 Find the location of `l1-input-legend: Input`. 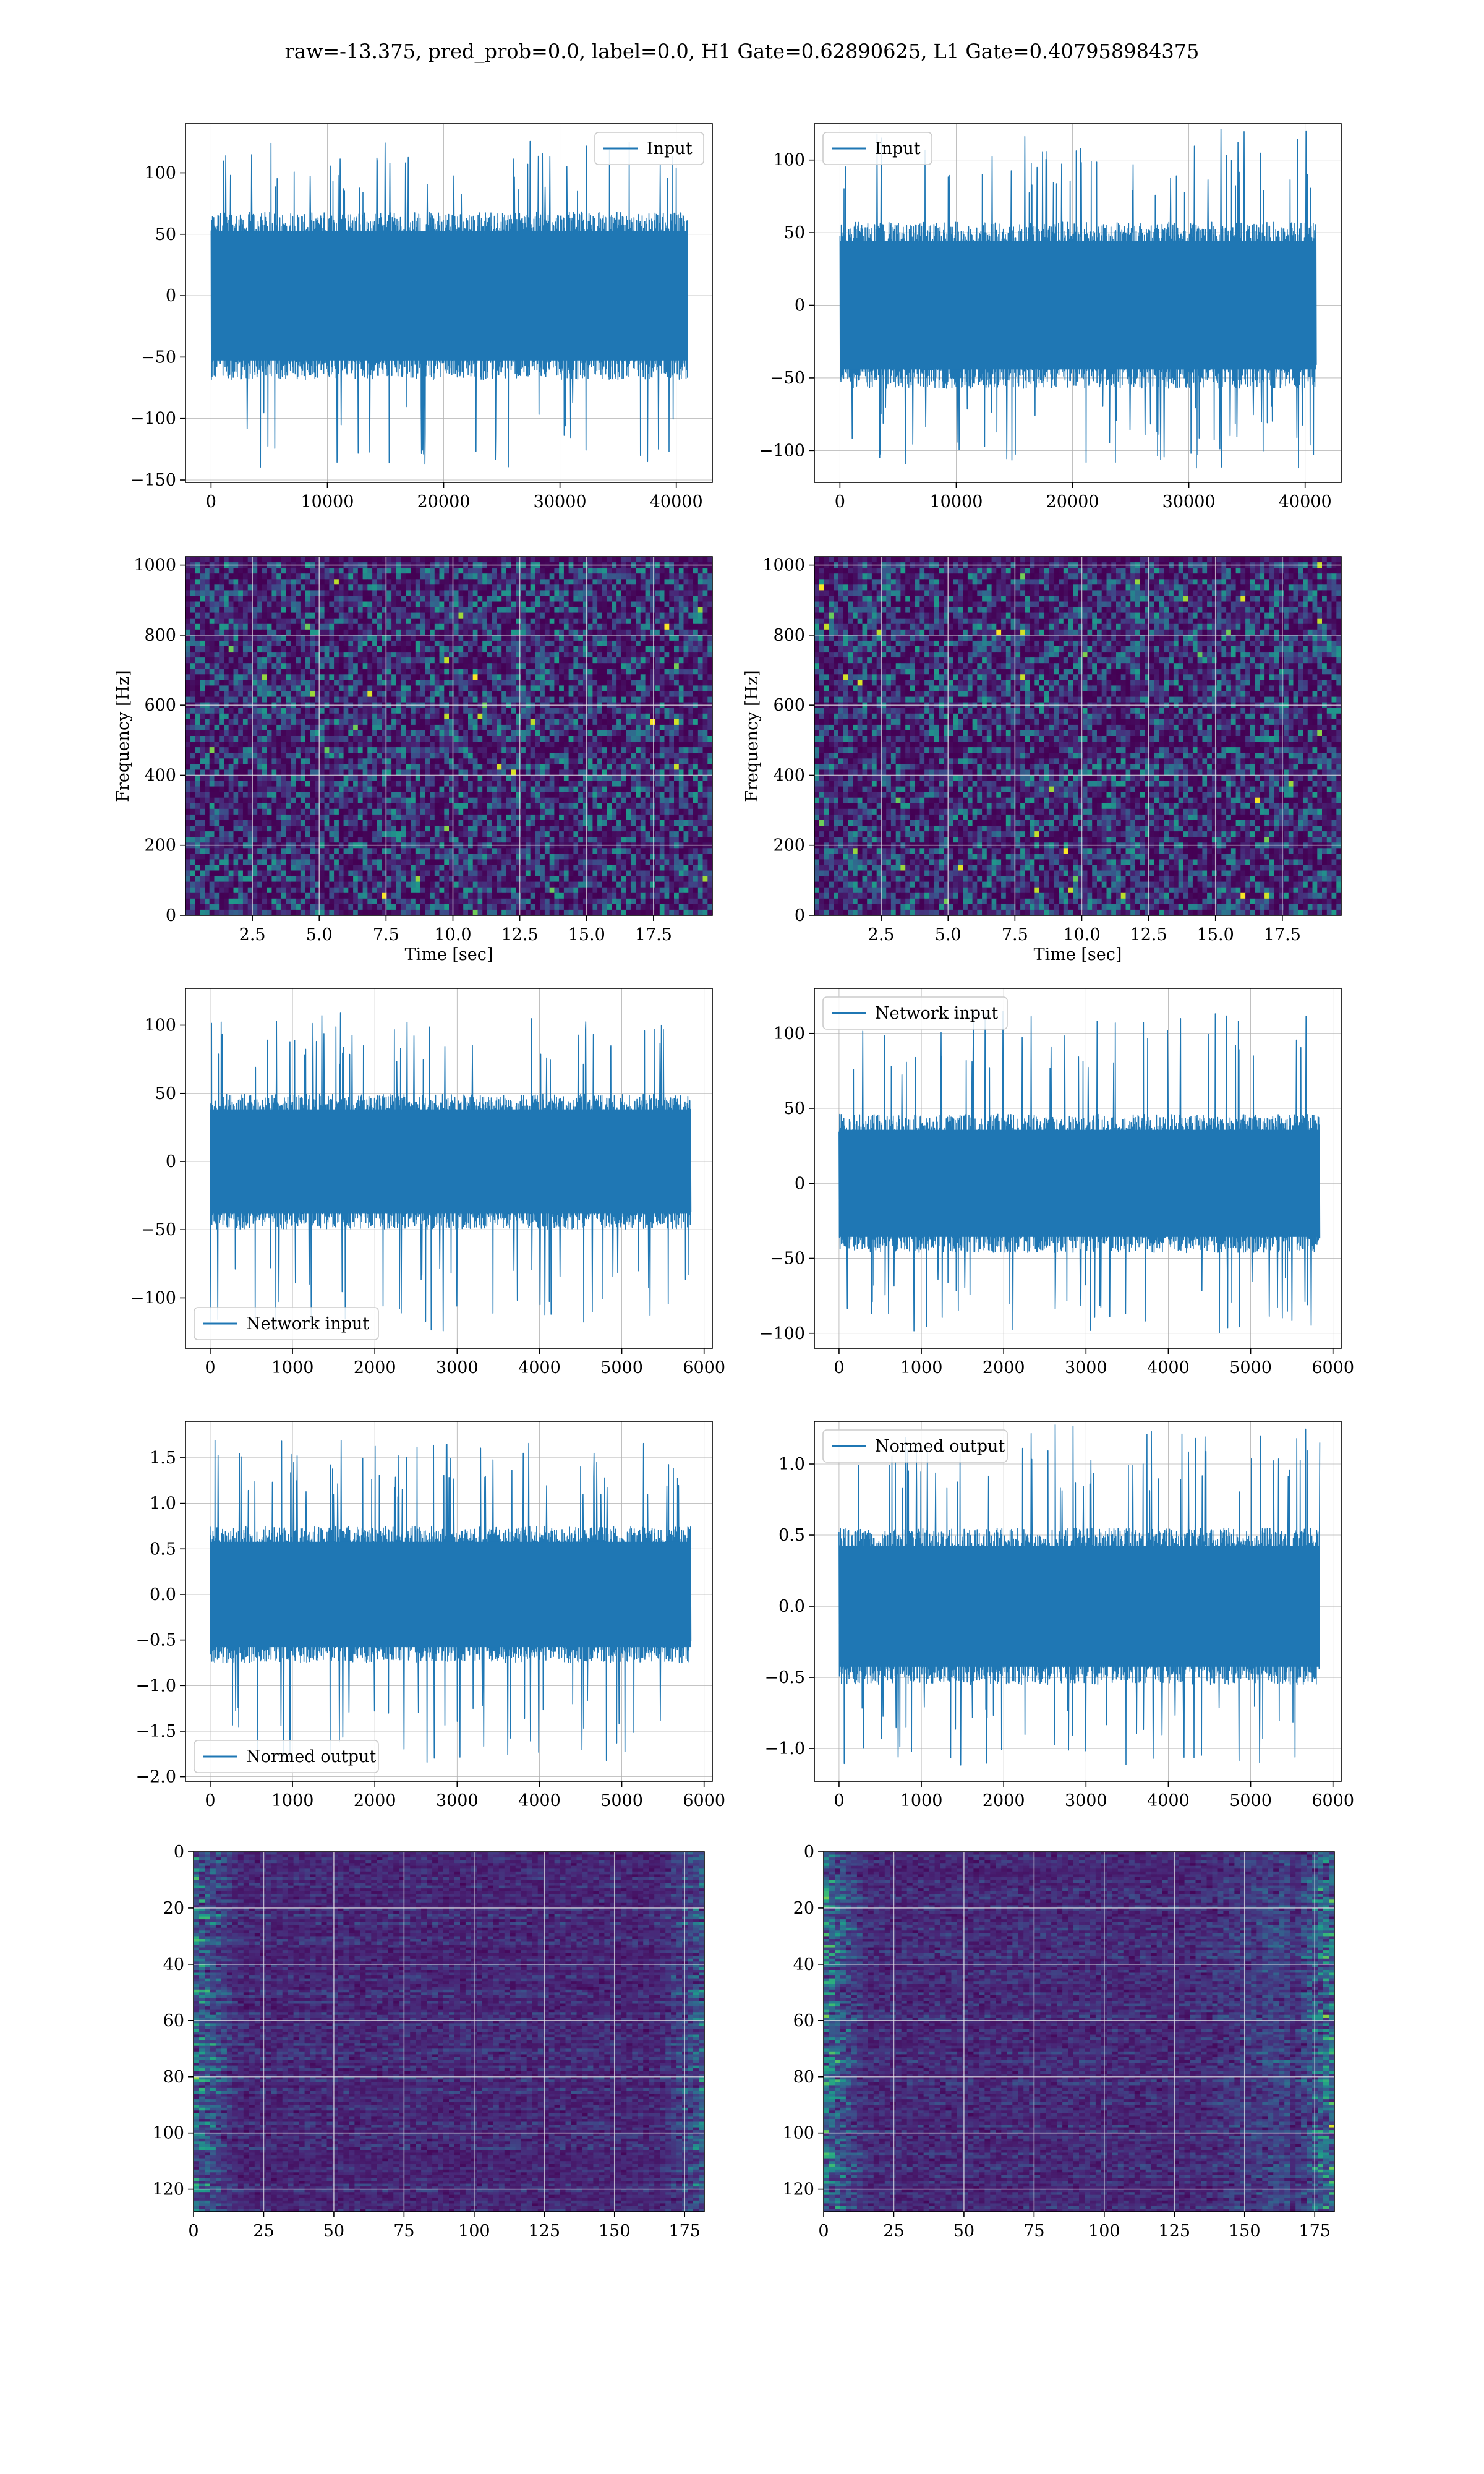

l1-input-legend: Input is located at coordinates (877, 148).